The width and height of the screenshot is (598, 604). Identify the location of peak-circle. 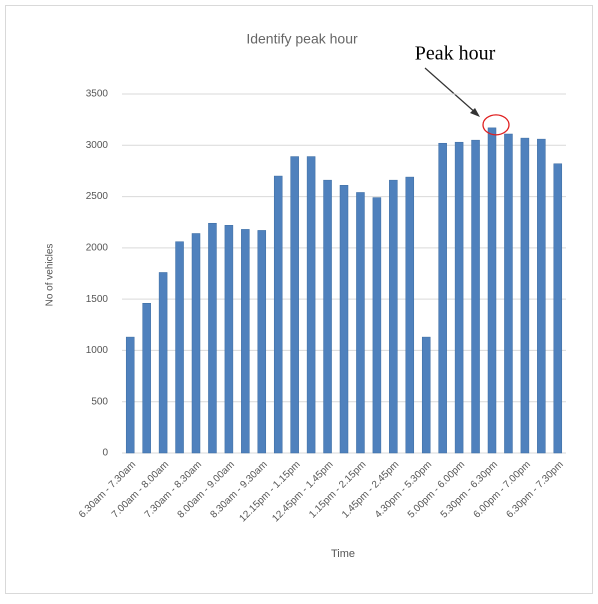
(496, 125).